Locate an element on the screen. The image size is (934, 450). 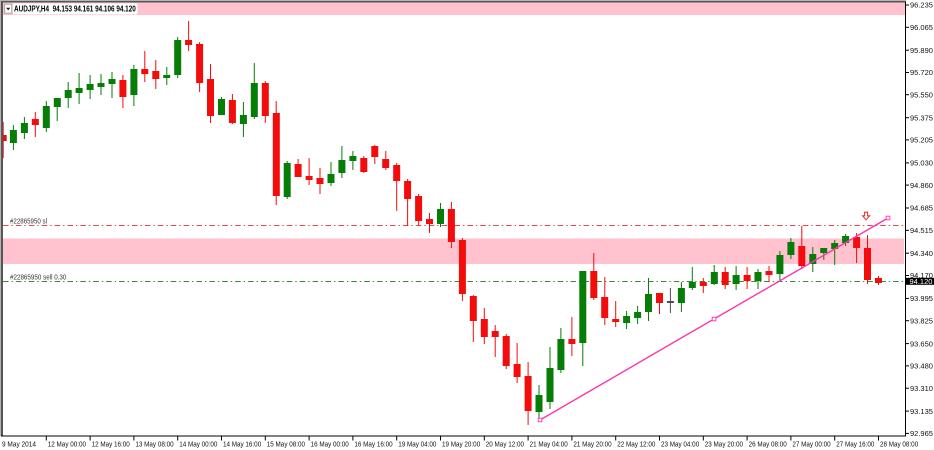
svg-text: 94.860 is located at coordinates (921, 185).